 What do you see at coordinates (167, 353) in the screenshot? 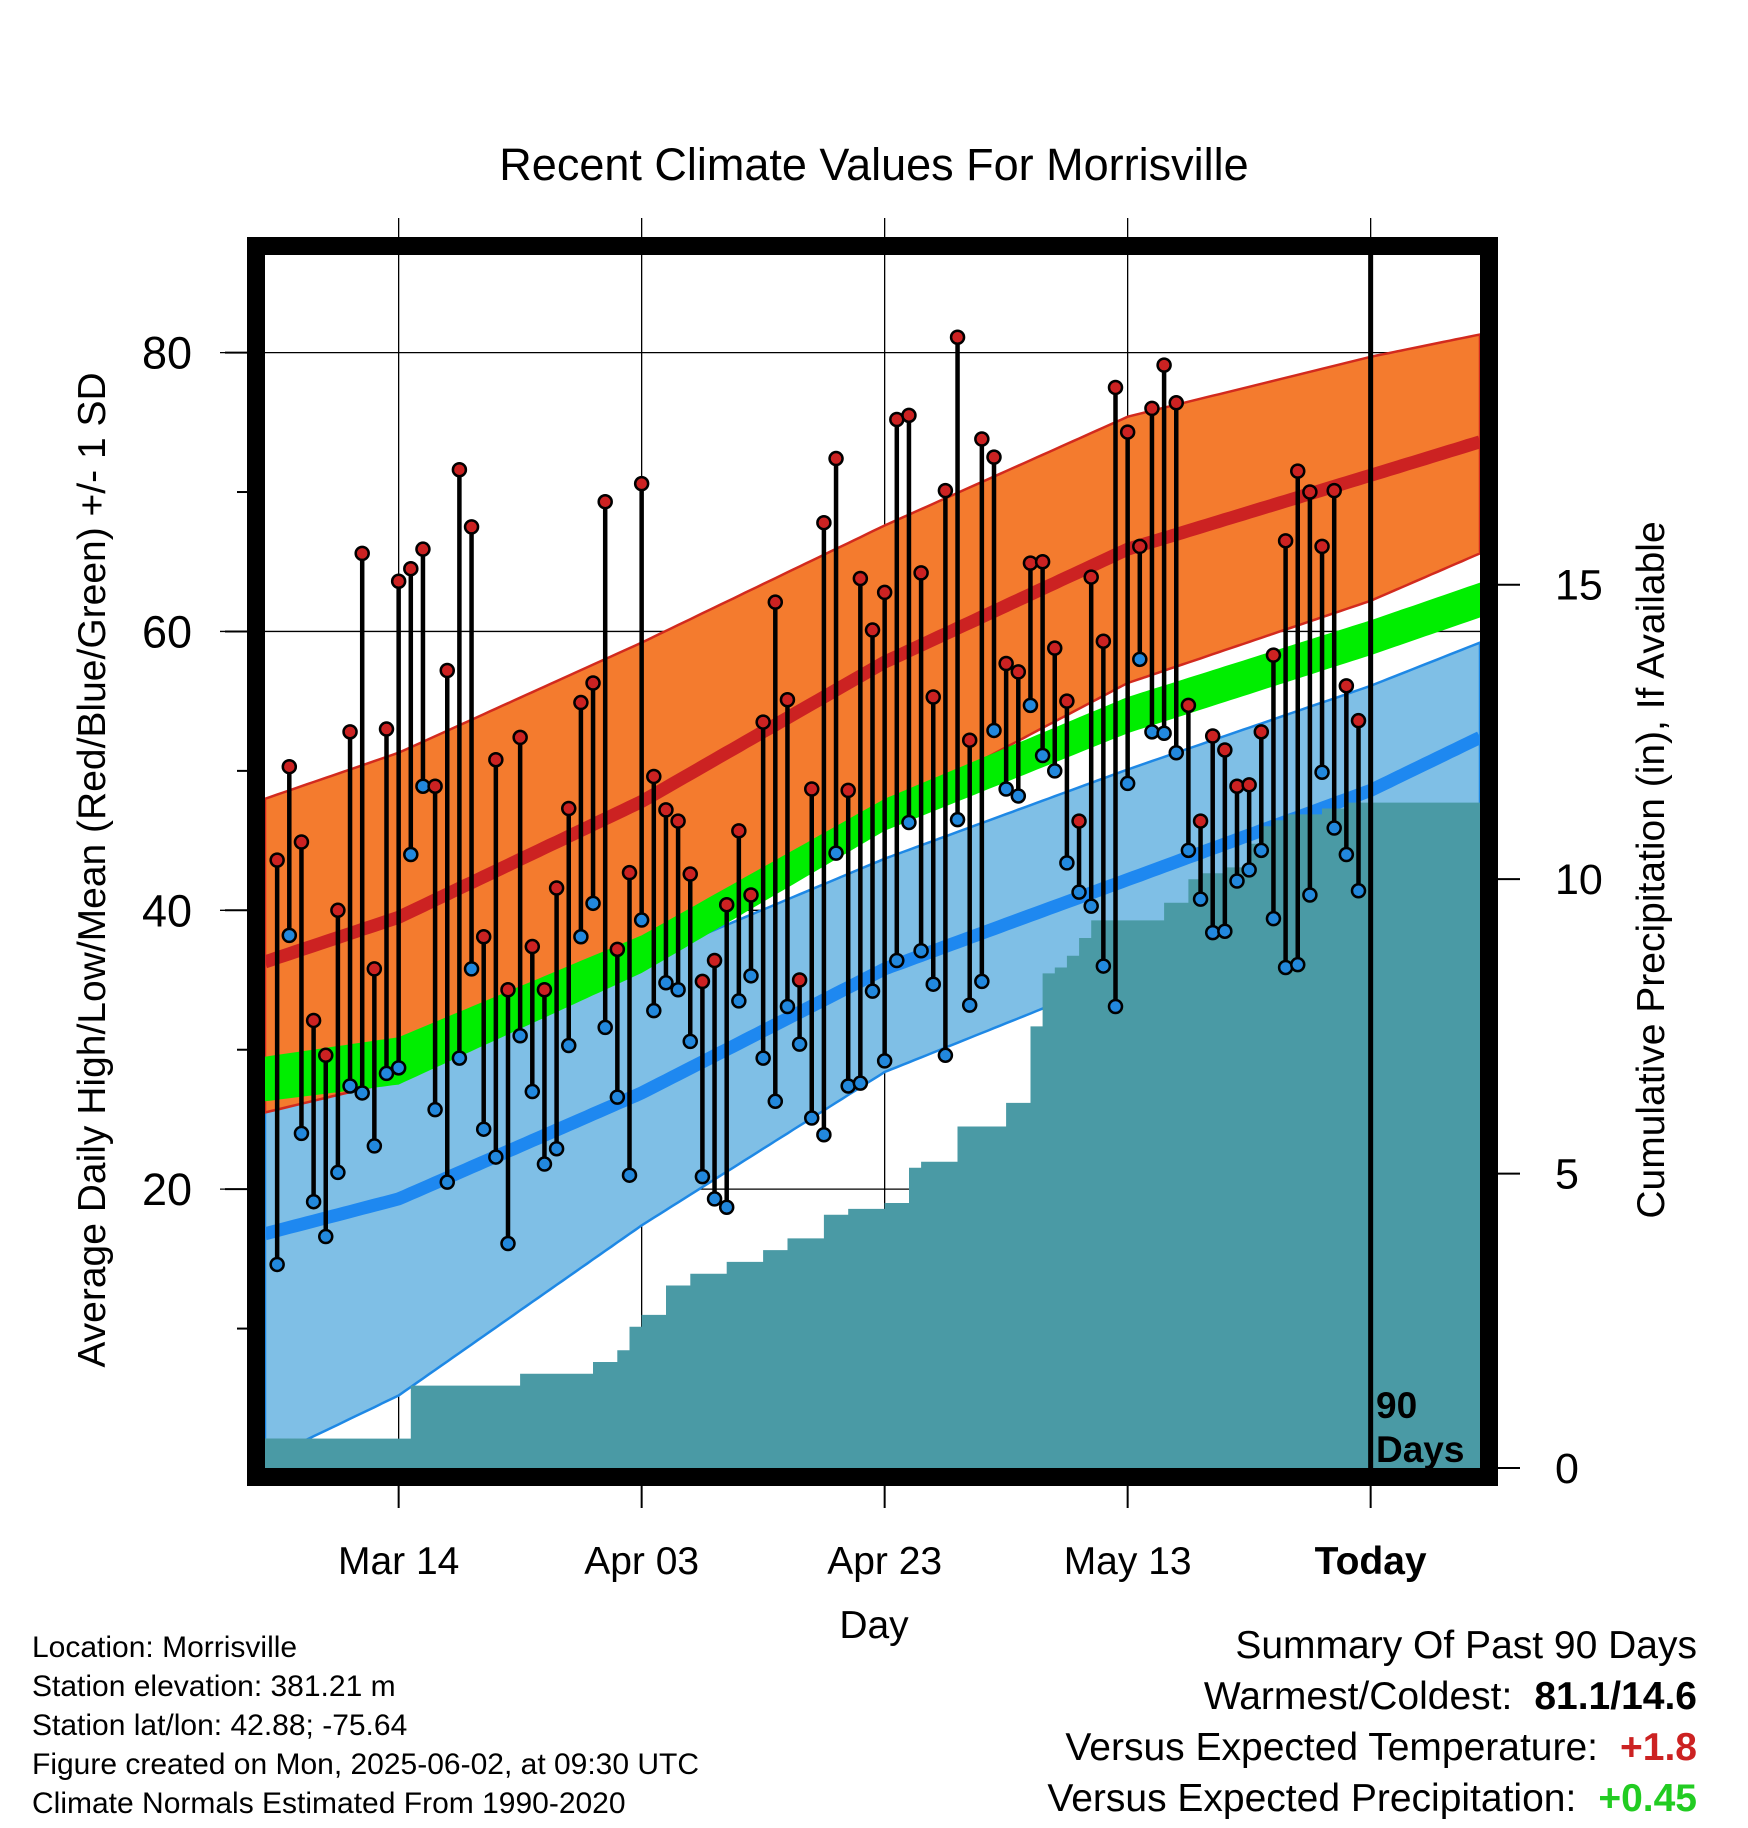
I see `y-tick-label: 80` at bounding box center [167, 353].